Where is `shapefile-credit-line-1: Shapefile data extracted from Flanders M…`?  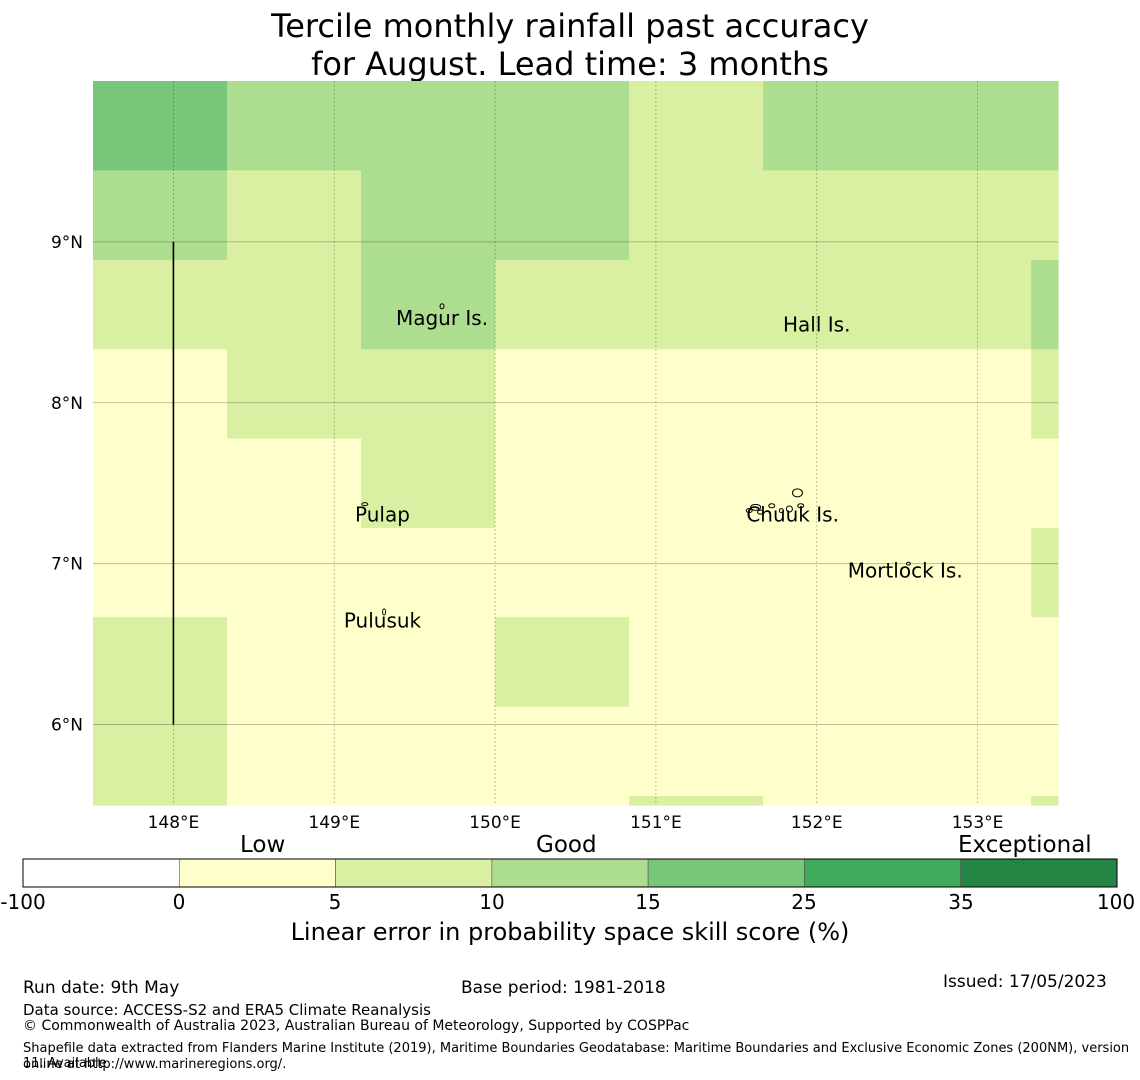
shapefile-credit-line-1: Shapefile data extracted from Flanders M… is located at coordinates (576, 1056).